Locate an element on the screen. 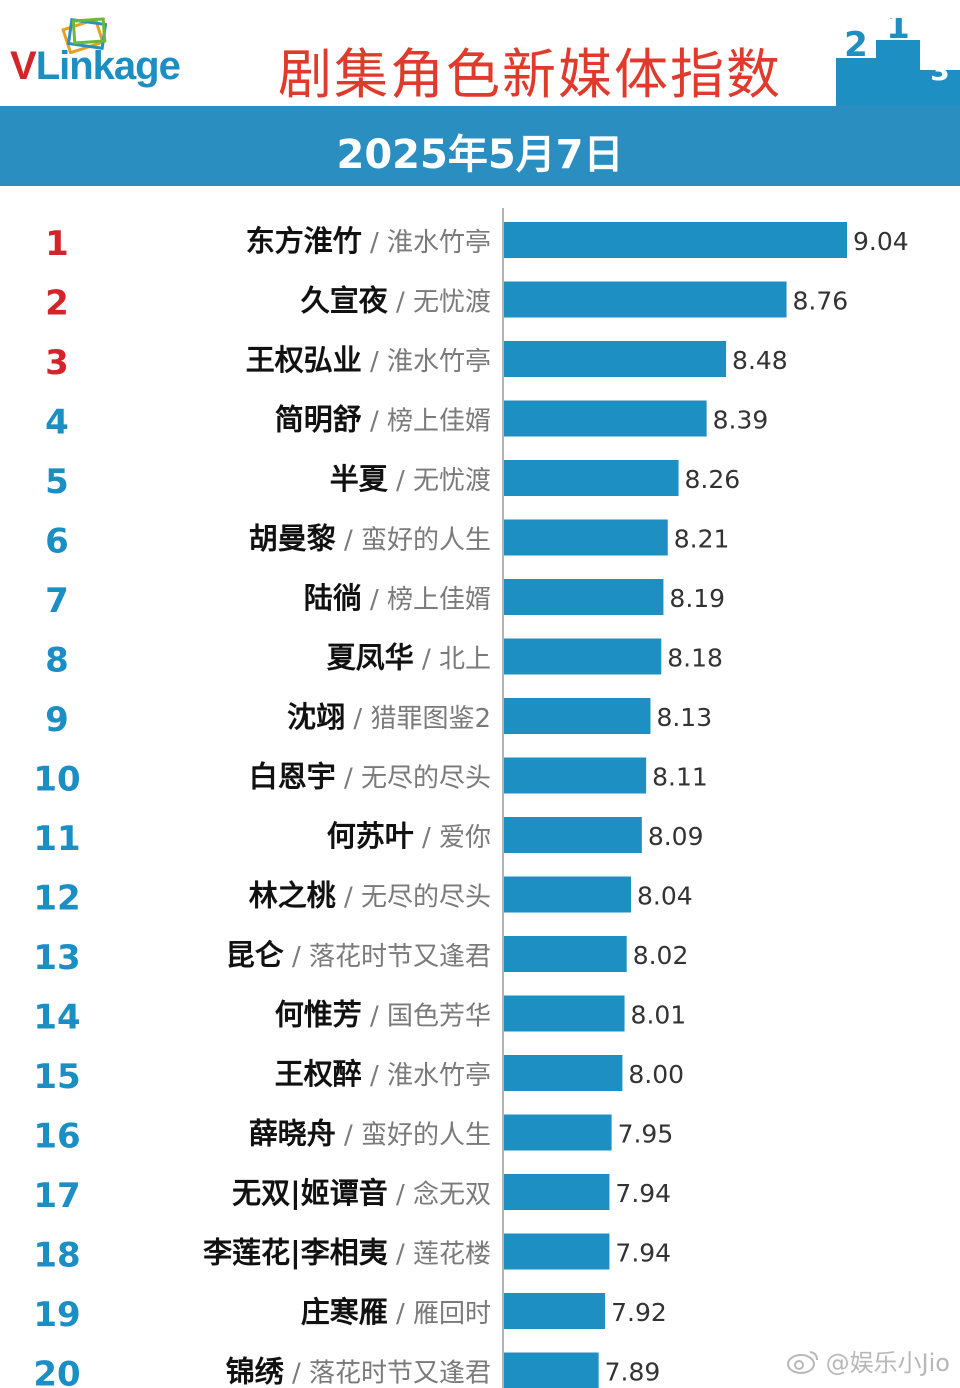  vlinkage-logo: VLinkage is located at coordinates (110, 54).